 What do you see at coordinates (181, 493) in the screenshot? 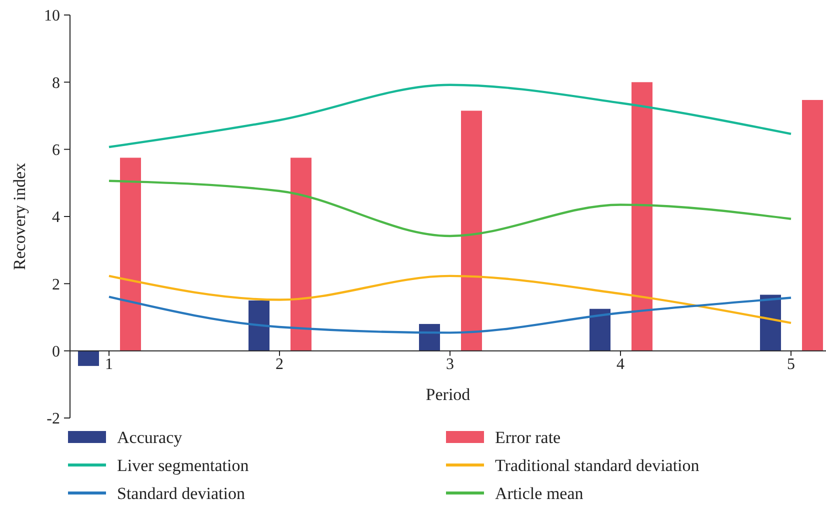
I see `legend-label: Standard deviation` at bounding box center [181, 493].